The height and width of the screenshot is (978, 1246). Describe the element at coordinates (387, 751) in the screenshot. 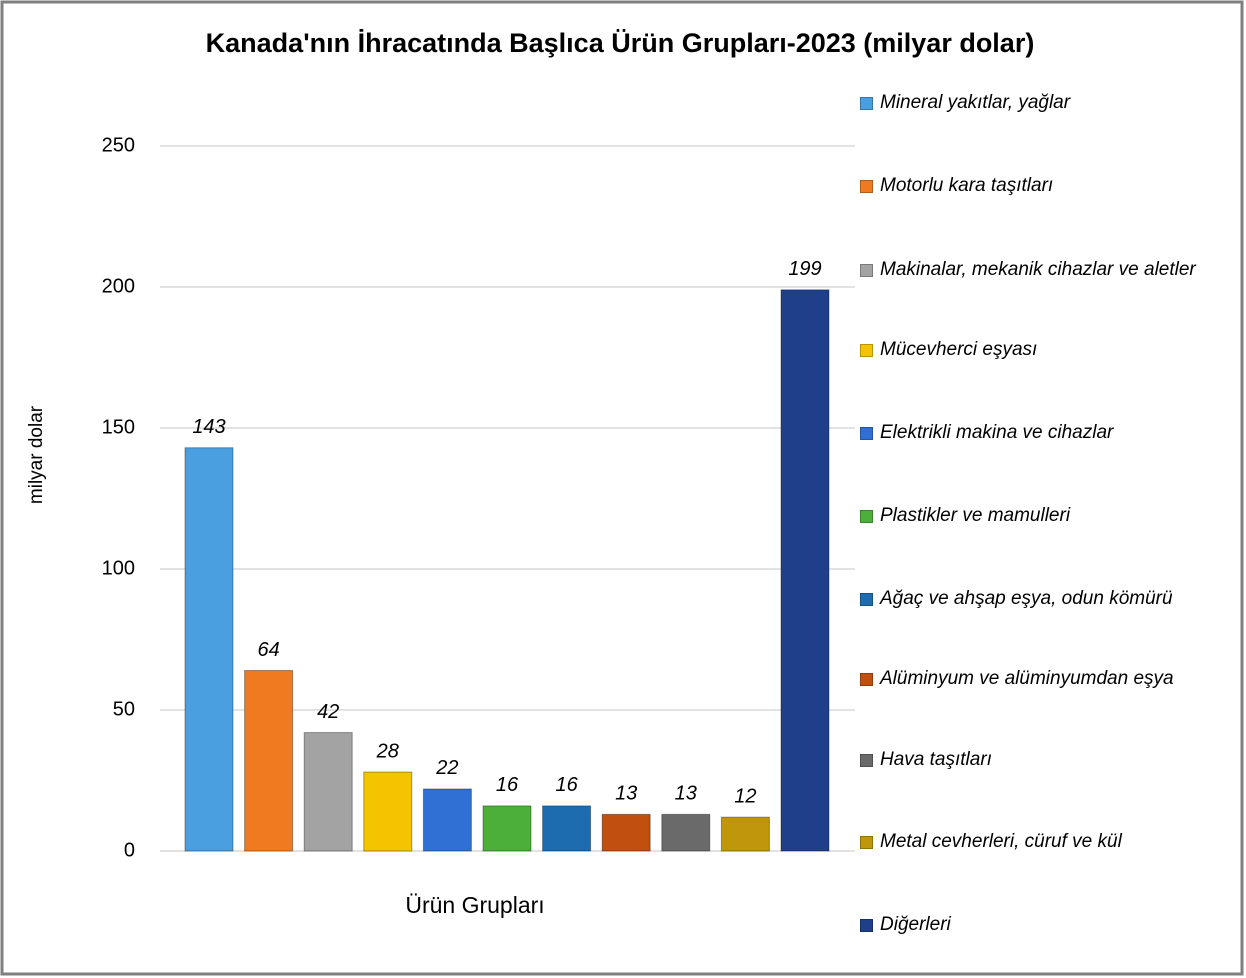

I see `value-label: 28` at that location.